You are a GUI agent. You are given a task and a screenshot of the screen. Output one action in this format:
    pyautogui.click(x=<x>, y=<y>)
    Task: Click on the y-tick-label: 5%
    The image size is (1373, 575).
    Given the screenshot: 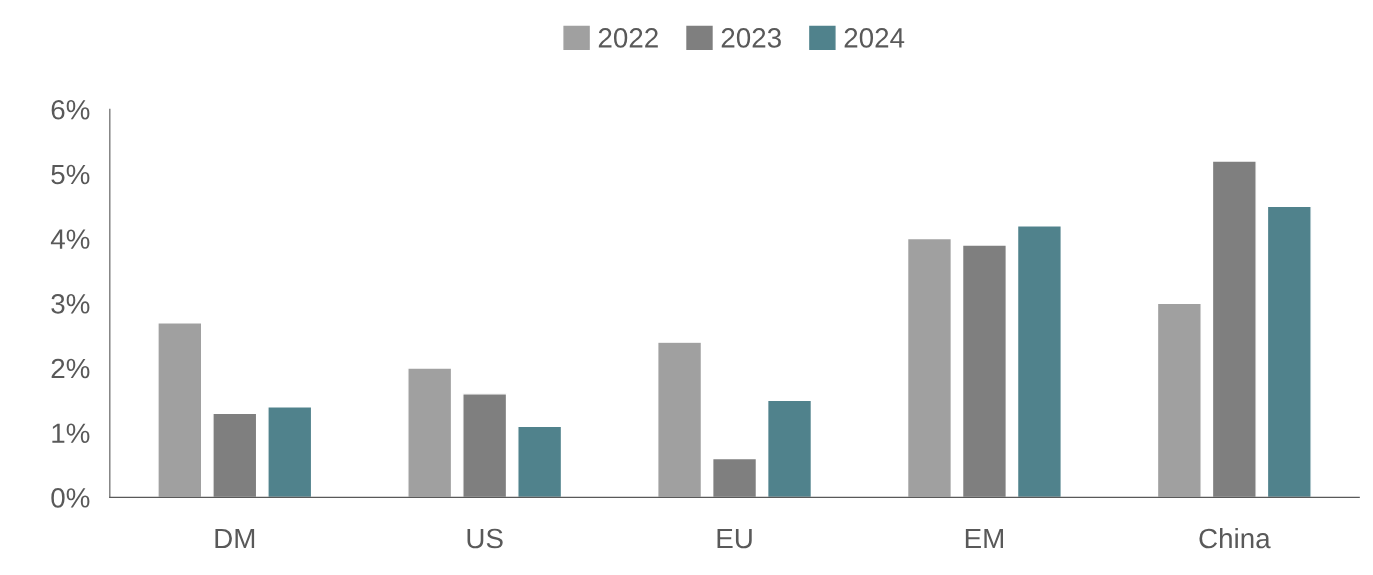 What is the action you would take?
    pyautogui.click(x=70, y=174)
    